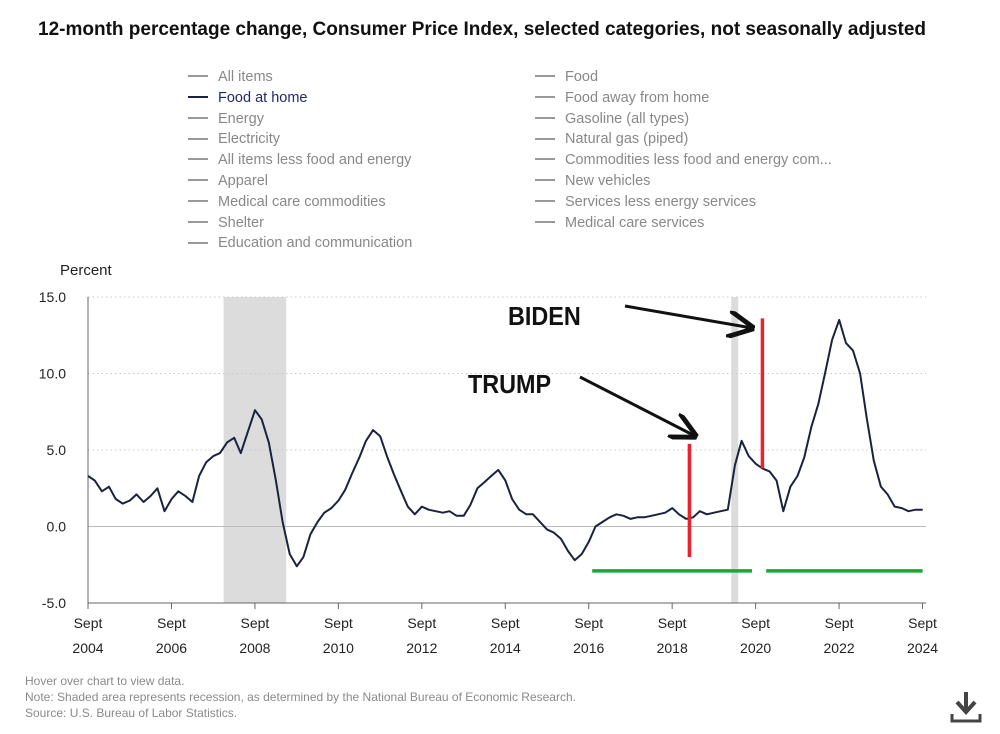 The width and height of the screenshot is (1000, 734). I want to click on legend-label: Education and communication, so click(315, 243).